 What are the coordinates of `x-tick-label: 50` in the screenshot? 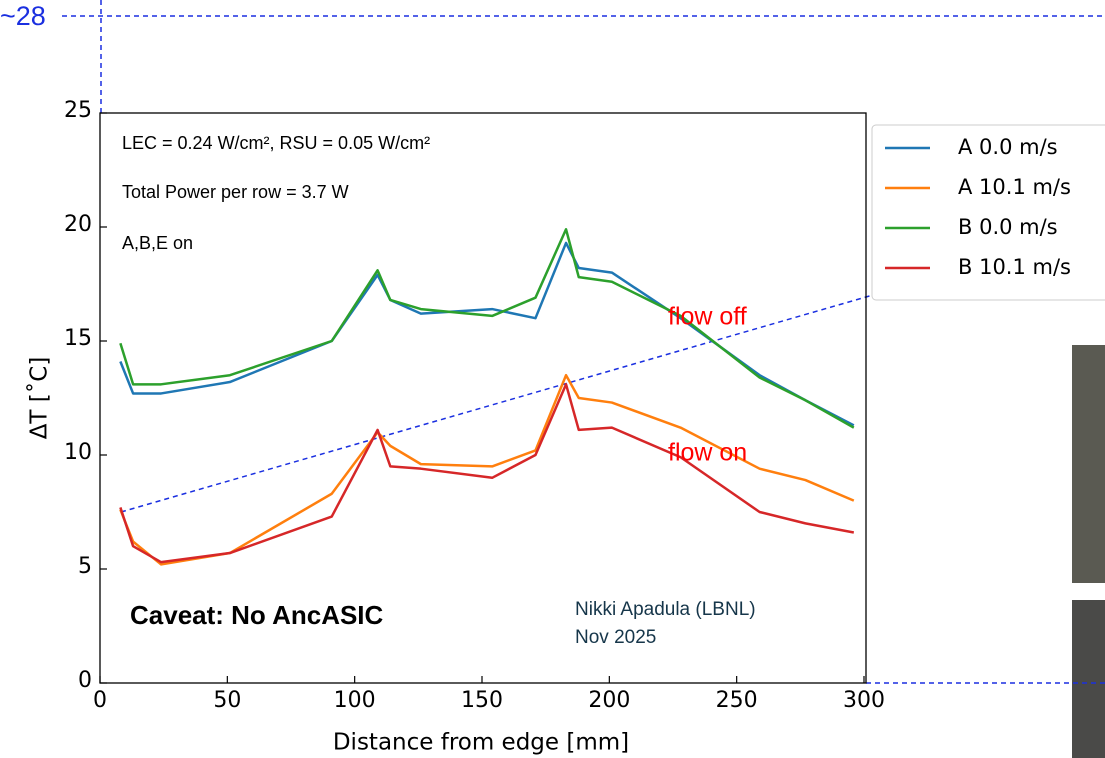 It's located at (227, 700).